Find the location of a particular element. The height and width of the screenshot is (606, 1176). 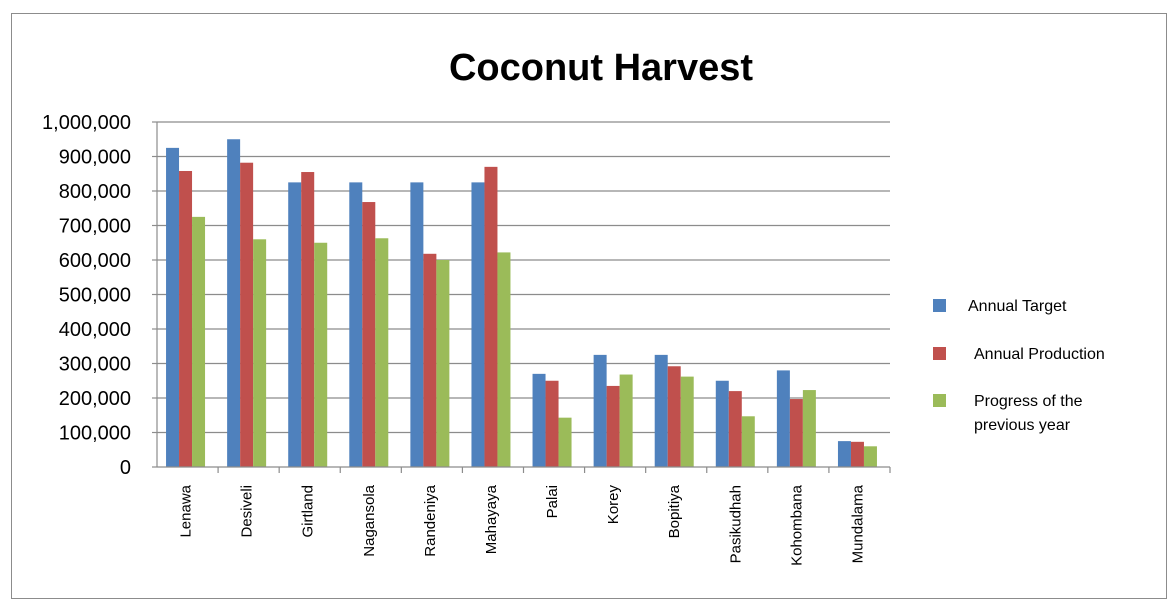

chart-title: Coconut Harvest is located at coordinates (601, 68).